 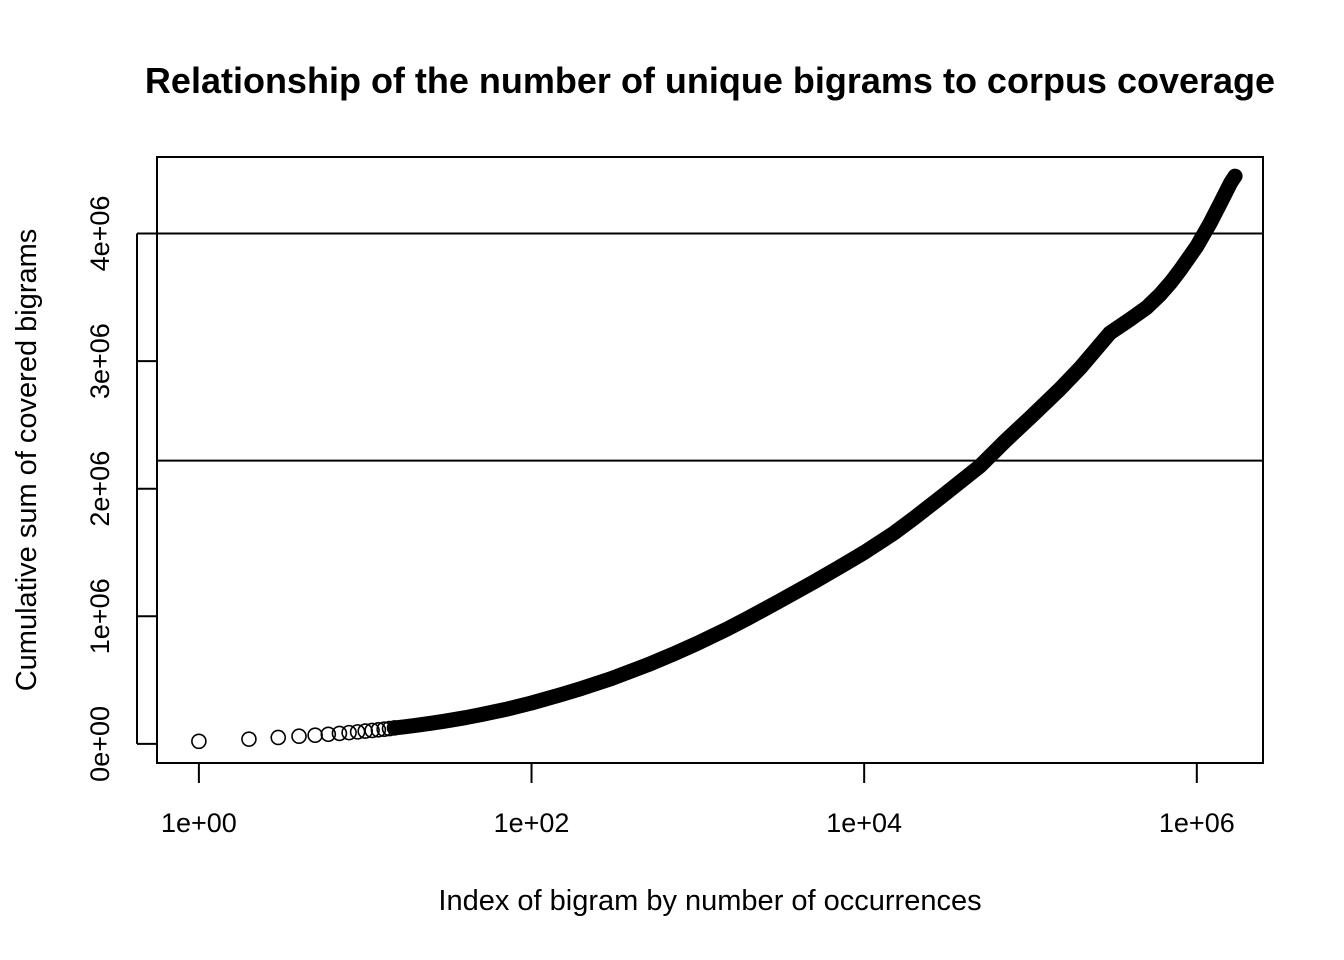 I want to click on y-tick-label-3: 3e+06, so click(x=100, y=361).